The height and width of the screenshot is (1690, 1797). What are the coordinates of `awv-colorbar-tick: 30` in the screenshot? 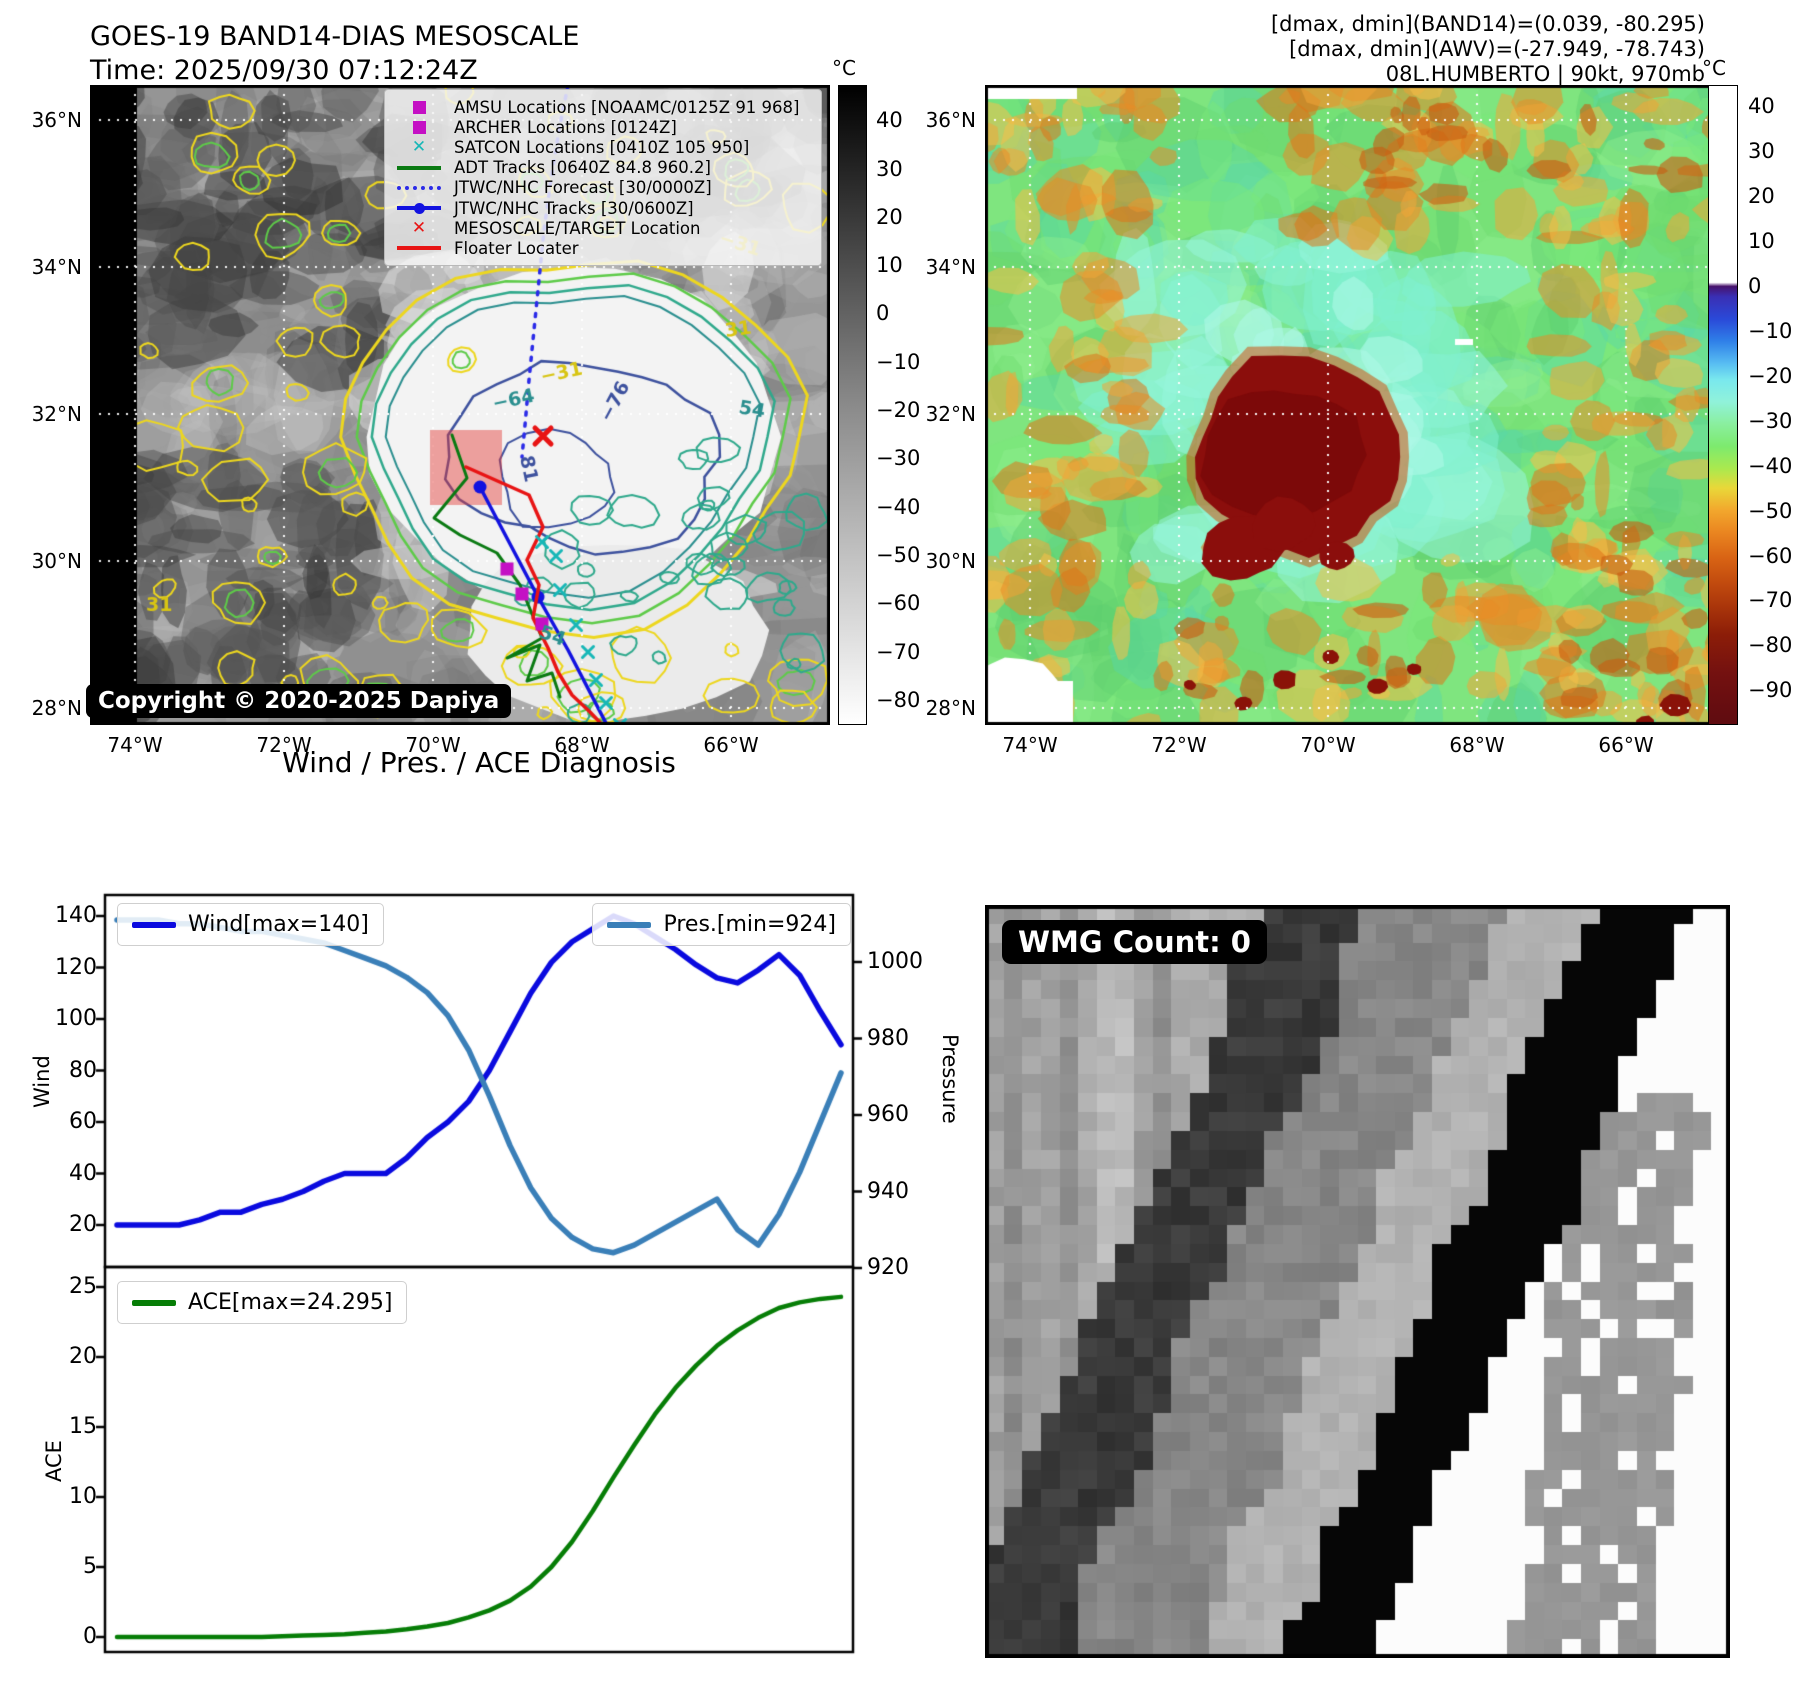 It's located at (1761, 151).